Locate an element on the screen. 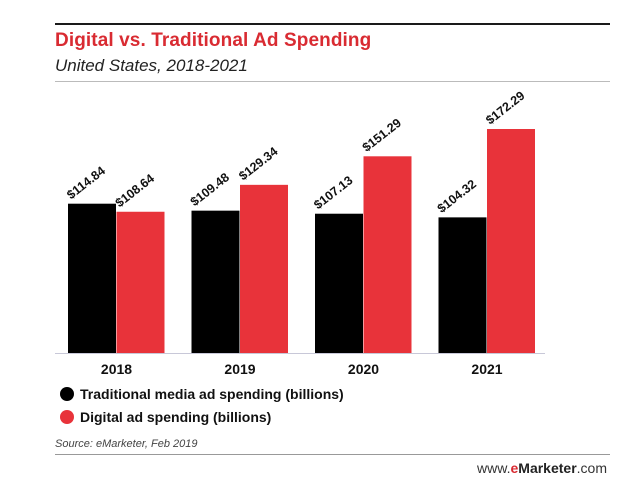  bar-digital-2019 is located at coordinates (264, 268).